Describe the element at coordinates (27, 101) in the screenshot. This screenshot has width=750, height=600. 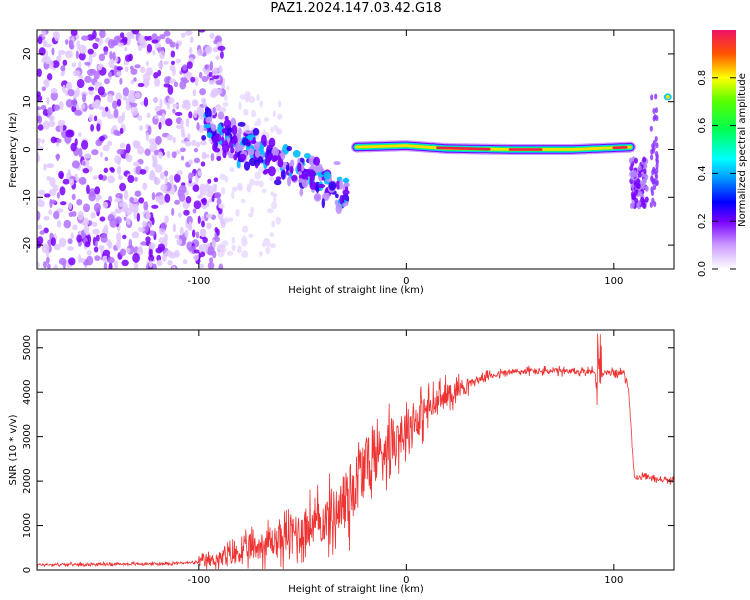
I see `y-tick-label: 10` at that location.